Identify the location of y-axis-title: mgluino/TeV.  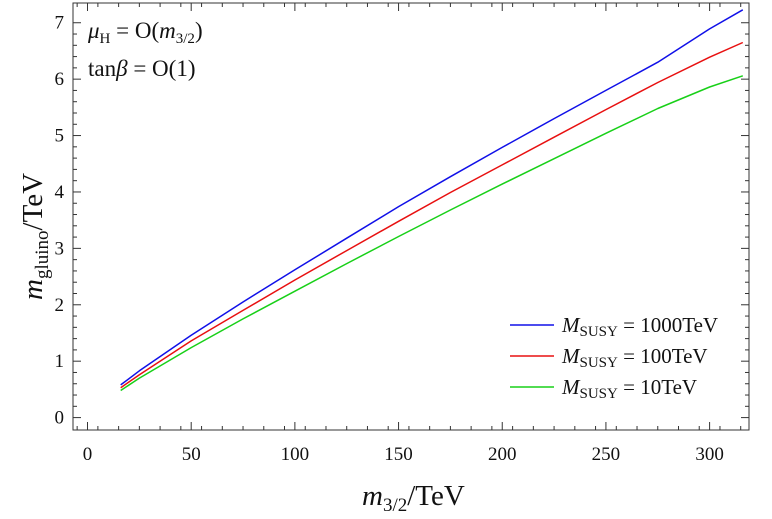
(35, 236).